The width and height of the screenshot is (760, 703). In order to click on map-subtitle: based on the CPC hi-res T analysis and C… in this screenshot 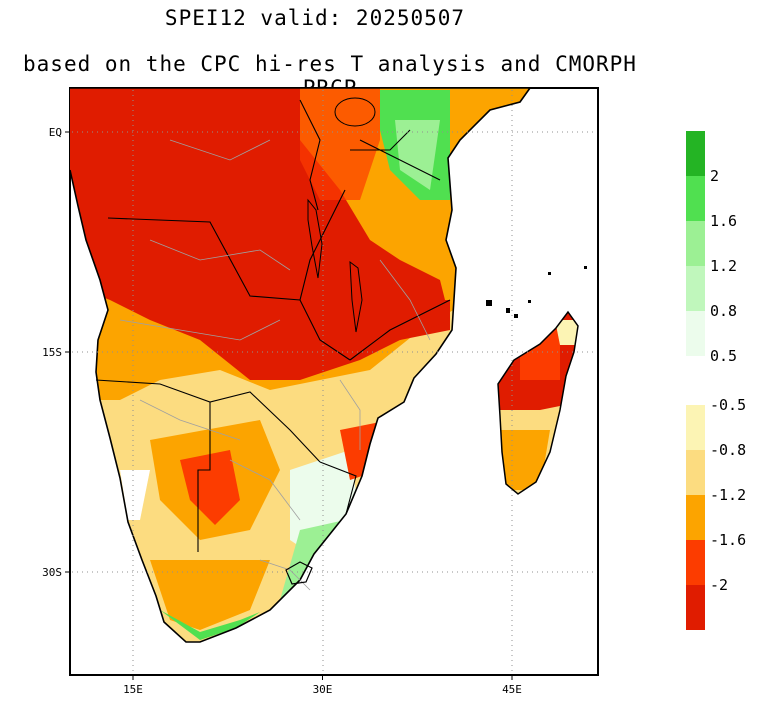, I will do `click(330, 76)`.